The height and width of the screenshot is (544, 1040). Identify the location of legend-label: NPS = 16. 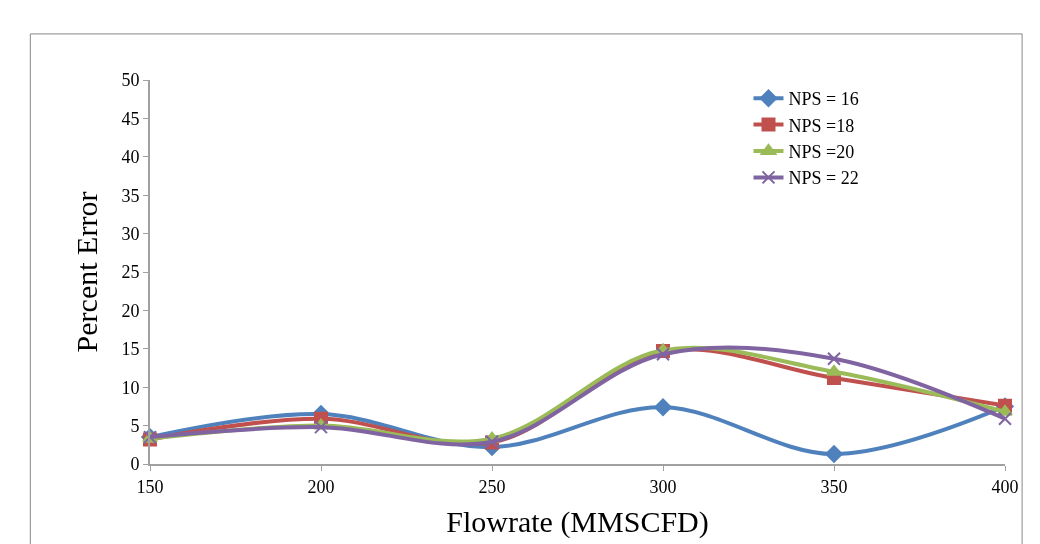
(823, 99).